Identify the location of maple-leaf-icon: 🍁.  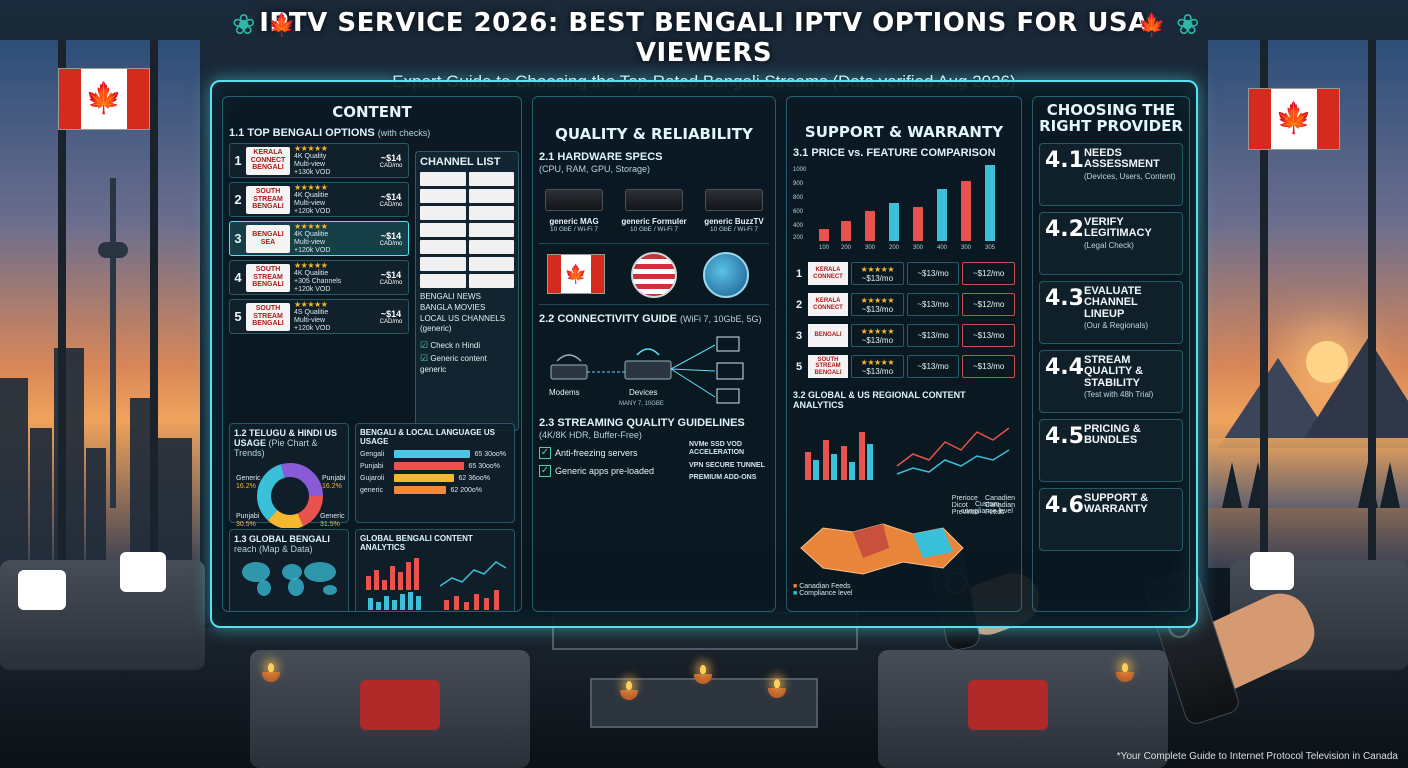
(1152, 24).